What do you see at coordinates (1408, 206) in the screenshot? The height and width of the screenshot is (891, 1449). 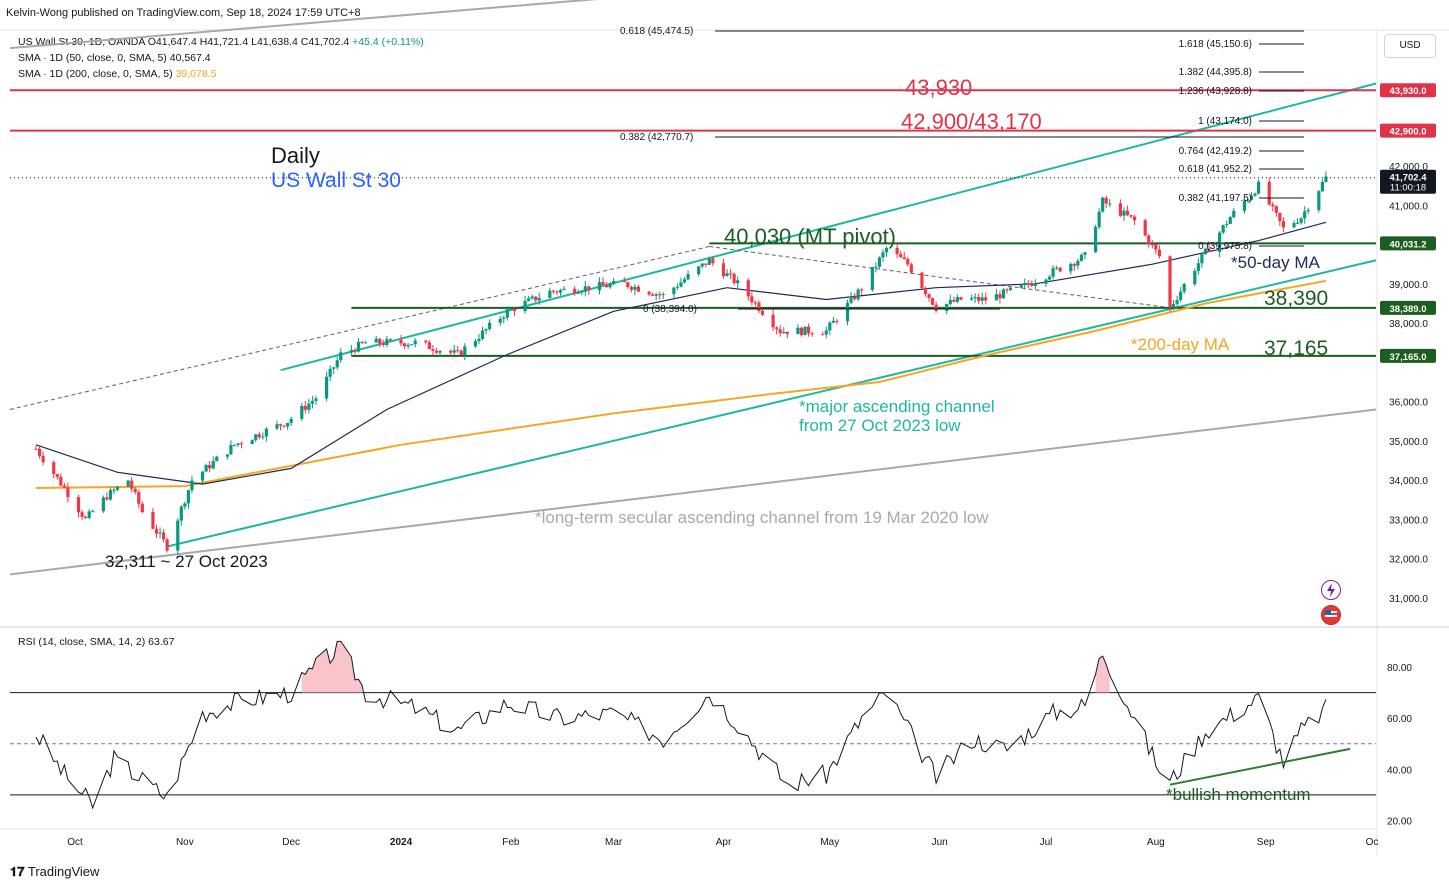 I see `price-tick-label: 41,000.0` at bounding box center [1408, 206].